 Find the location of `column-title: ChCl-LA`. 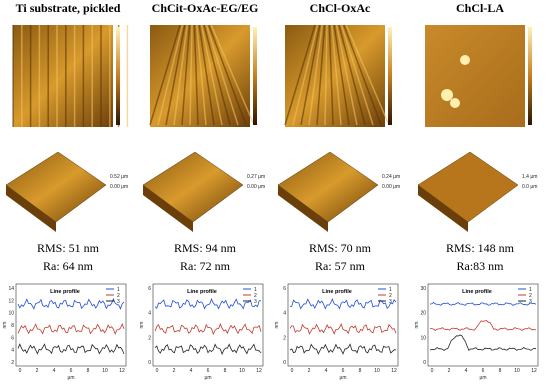

column-title: ChCl-LA is located at coordinates (480, 8).